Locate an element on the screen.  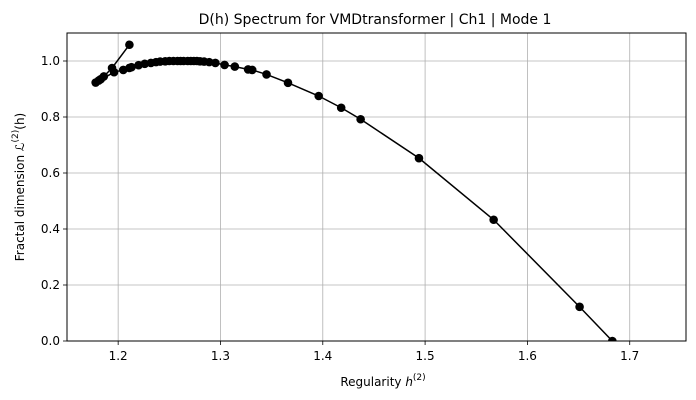
x-axis-label-var: h is located at coordinates (409, 382).